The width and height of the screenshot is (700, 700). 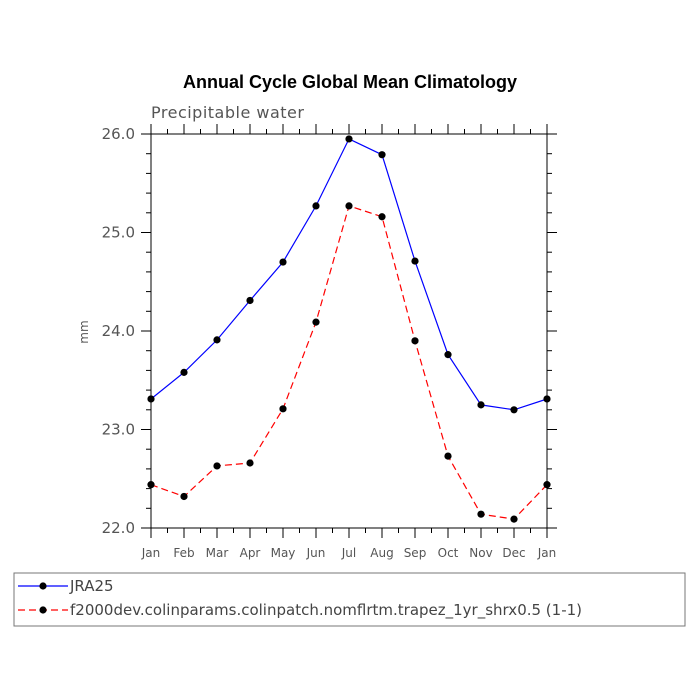 I want to click on x-tick-label: Apr, so click(x=250, y=553).